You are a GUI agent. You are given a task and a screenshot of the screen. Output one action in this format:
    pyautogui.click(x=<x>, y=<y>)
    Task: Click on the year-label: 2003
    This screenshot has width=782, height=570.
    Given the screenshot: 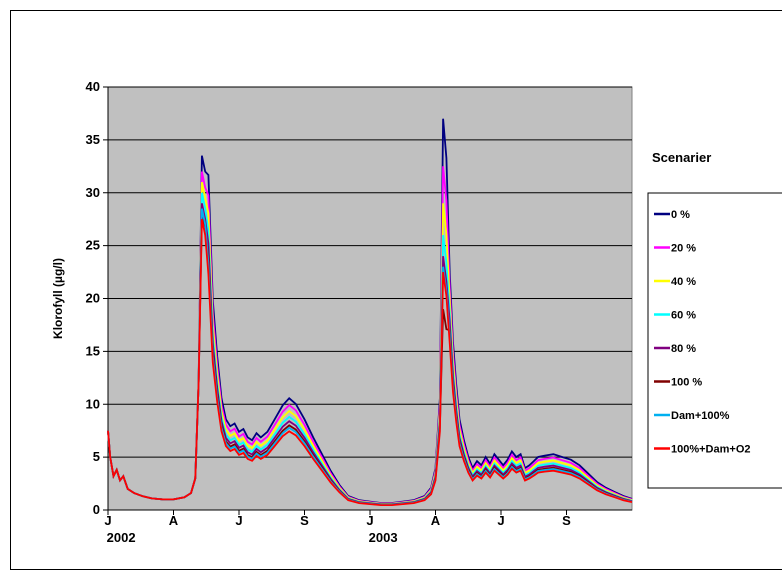 What is the action you would take?
    pyautogui.click(x=383, y=537)
    